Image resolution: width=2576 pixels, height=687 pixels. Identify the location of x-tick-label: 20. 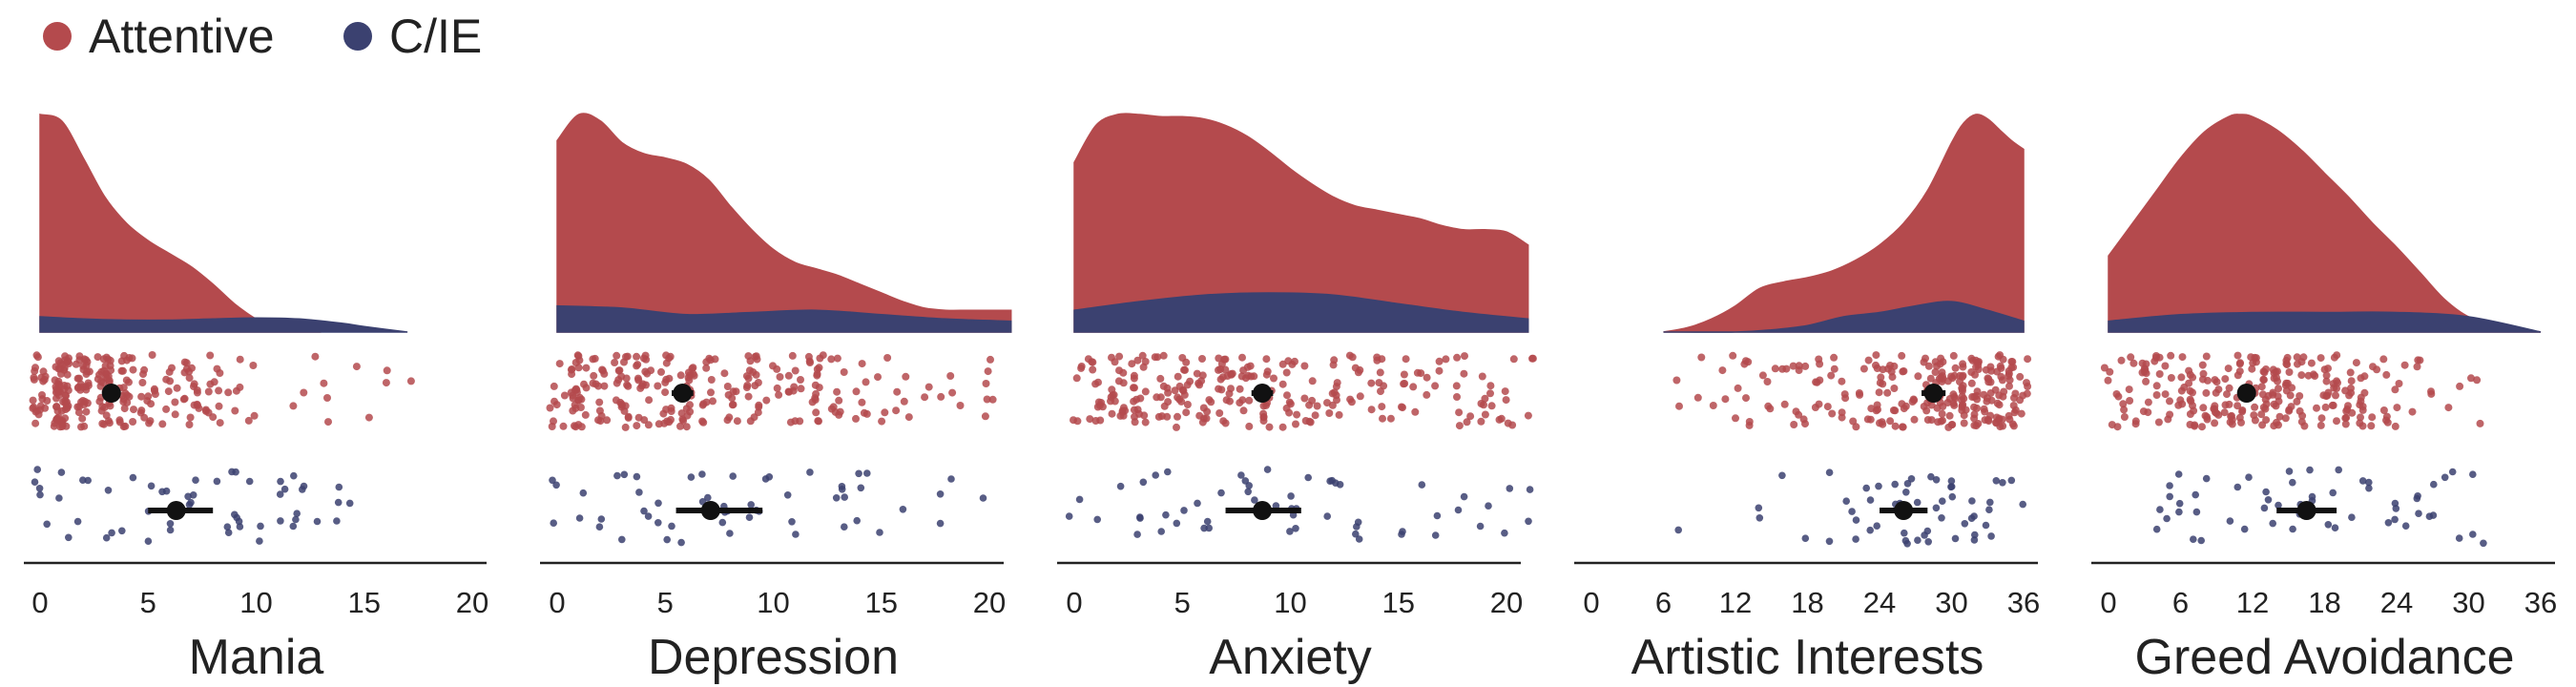
(1506, 602).